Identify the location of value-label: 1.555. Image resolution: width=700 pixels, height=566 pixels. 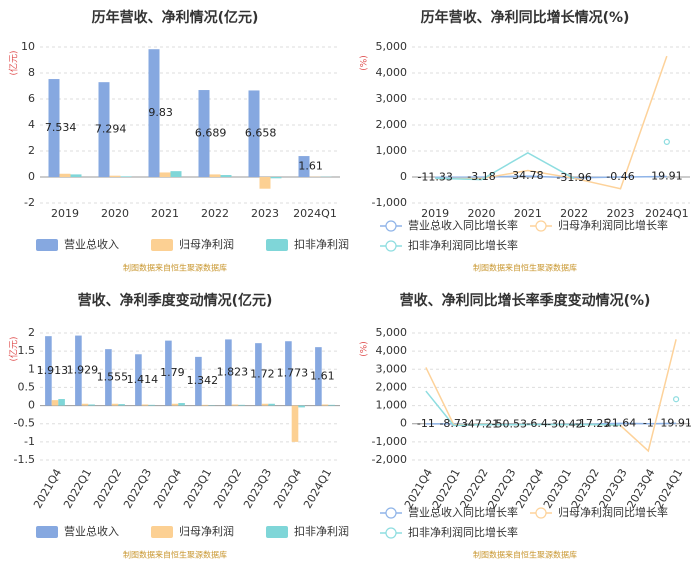
(113, 376).